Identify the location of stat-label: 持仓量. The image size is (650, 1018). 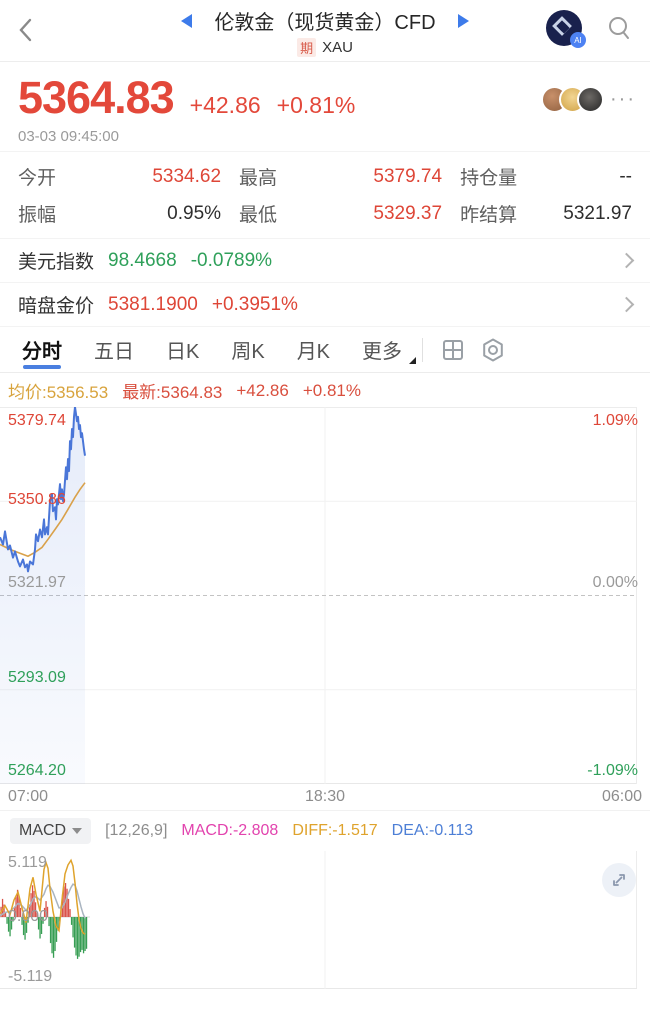
(489, 178).